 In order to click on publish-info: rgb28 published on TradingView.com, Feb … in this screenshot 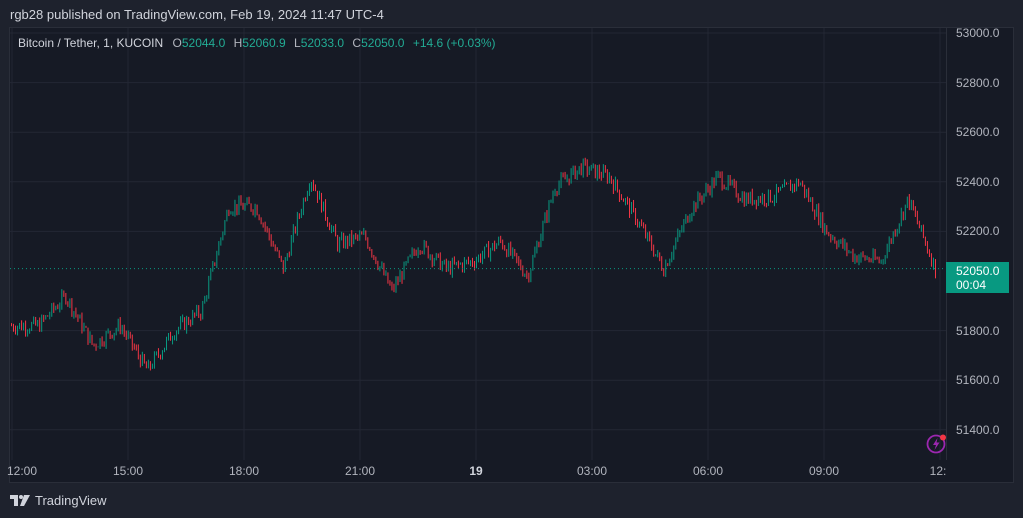, I will do `click(197, 14)`.